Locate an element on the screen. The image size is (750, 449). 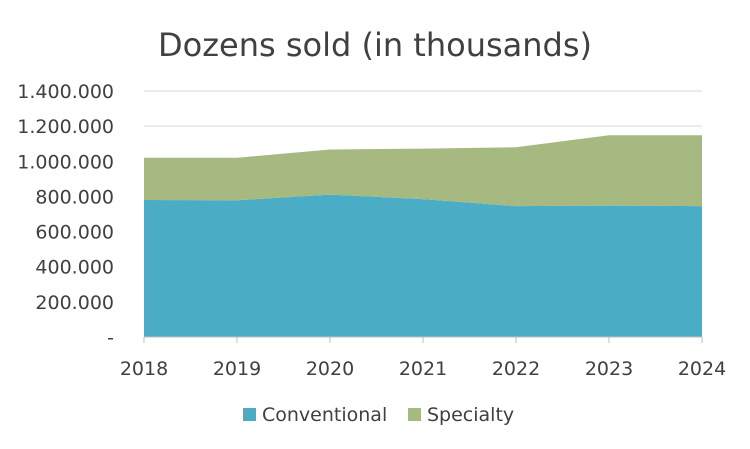
legend: Conventional Specialty is located at coordinates (378, 415).